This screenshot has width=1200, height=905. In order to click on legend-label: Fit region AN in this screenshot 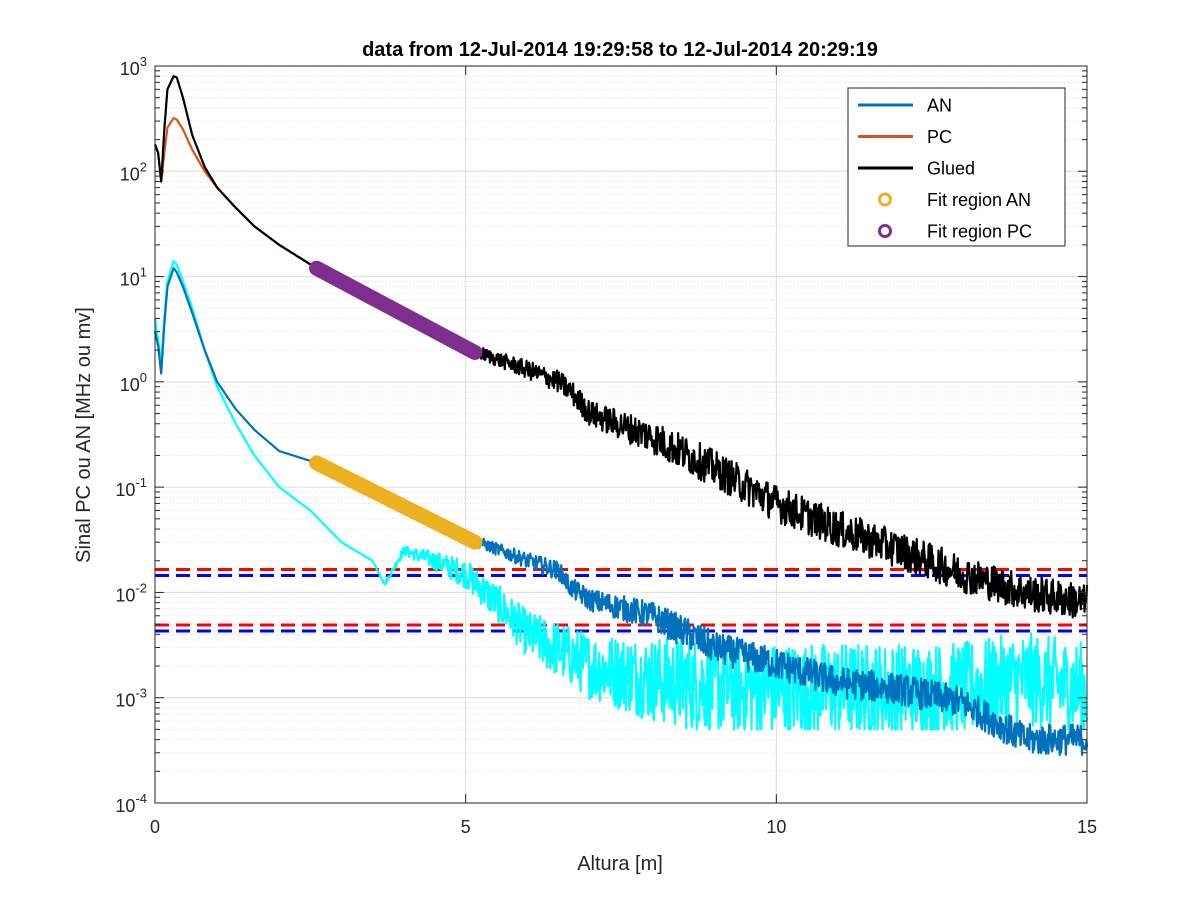, I will do `click(979, 200)`.